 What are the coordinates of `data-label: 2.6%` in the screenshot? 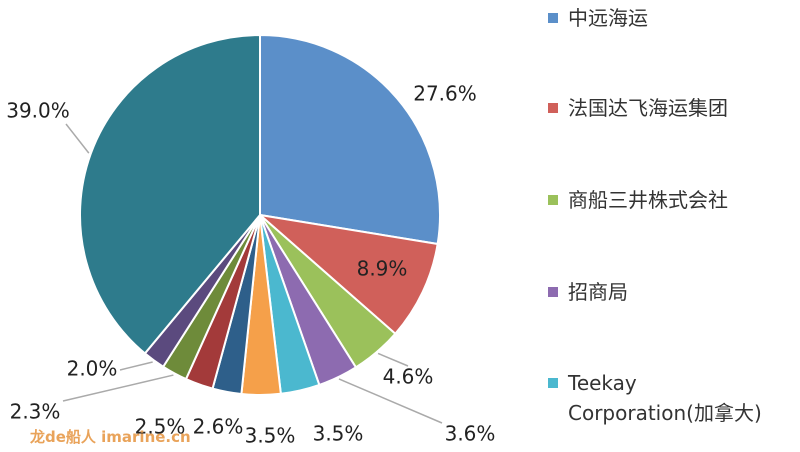 It's located at (218, 427).